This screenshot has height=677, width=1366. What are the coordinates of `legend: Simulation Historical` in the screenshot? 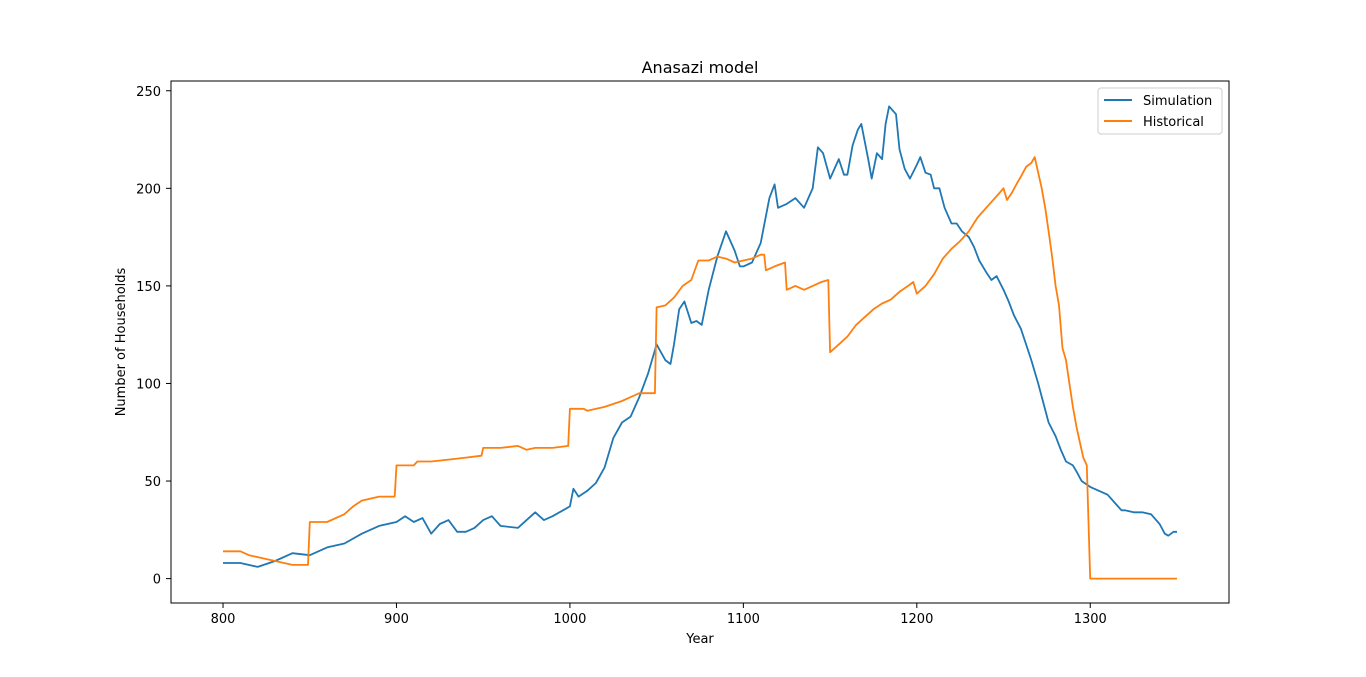 It's located at (1160, 111).